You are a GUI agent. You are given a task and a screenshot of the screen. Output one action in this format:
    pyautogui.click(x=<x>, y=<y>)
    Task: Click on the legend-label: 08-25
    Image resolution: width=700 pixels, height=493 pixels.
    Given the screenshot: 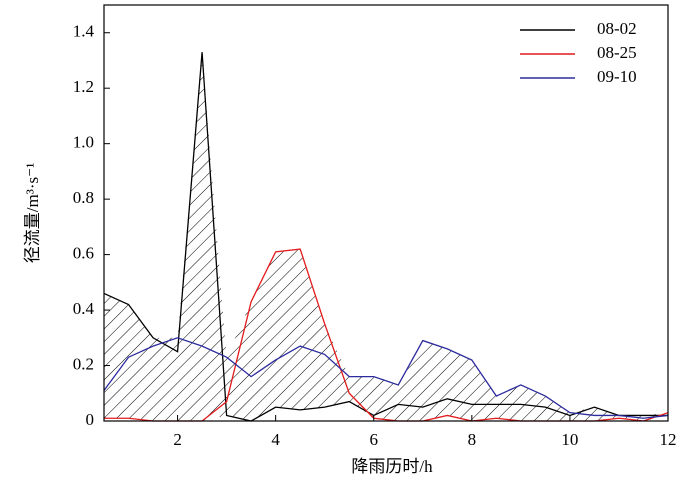 What is the action you would take?
    pyautogui.click(x=617, y=52)
    